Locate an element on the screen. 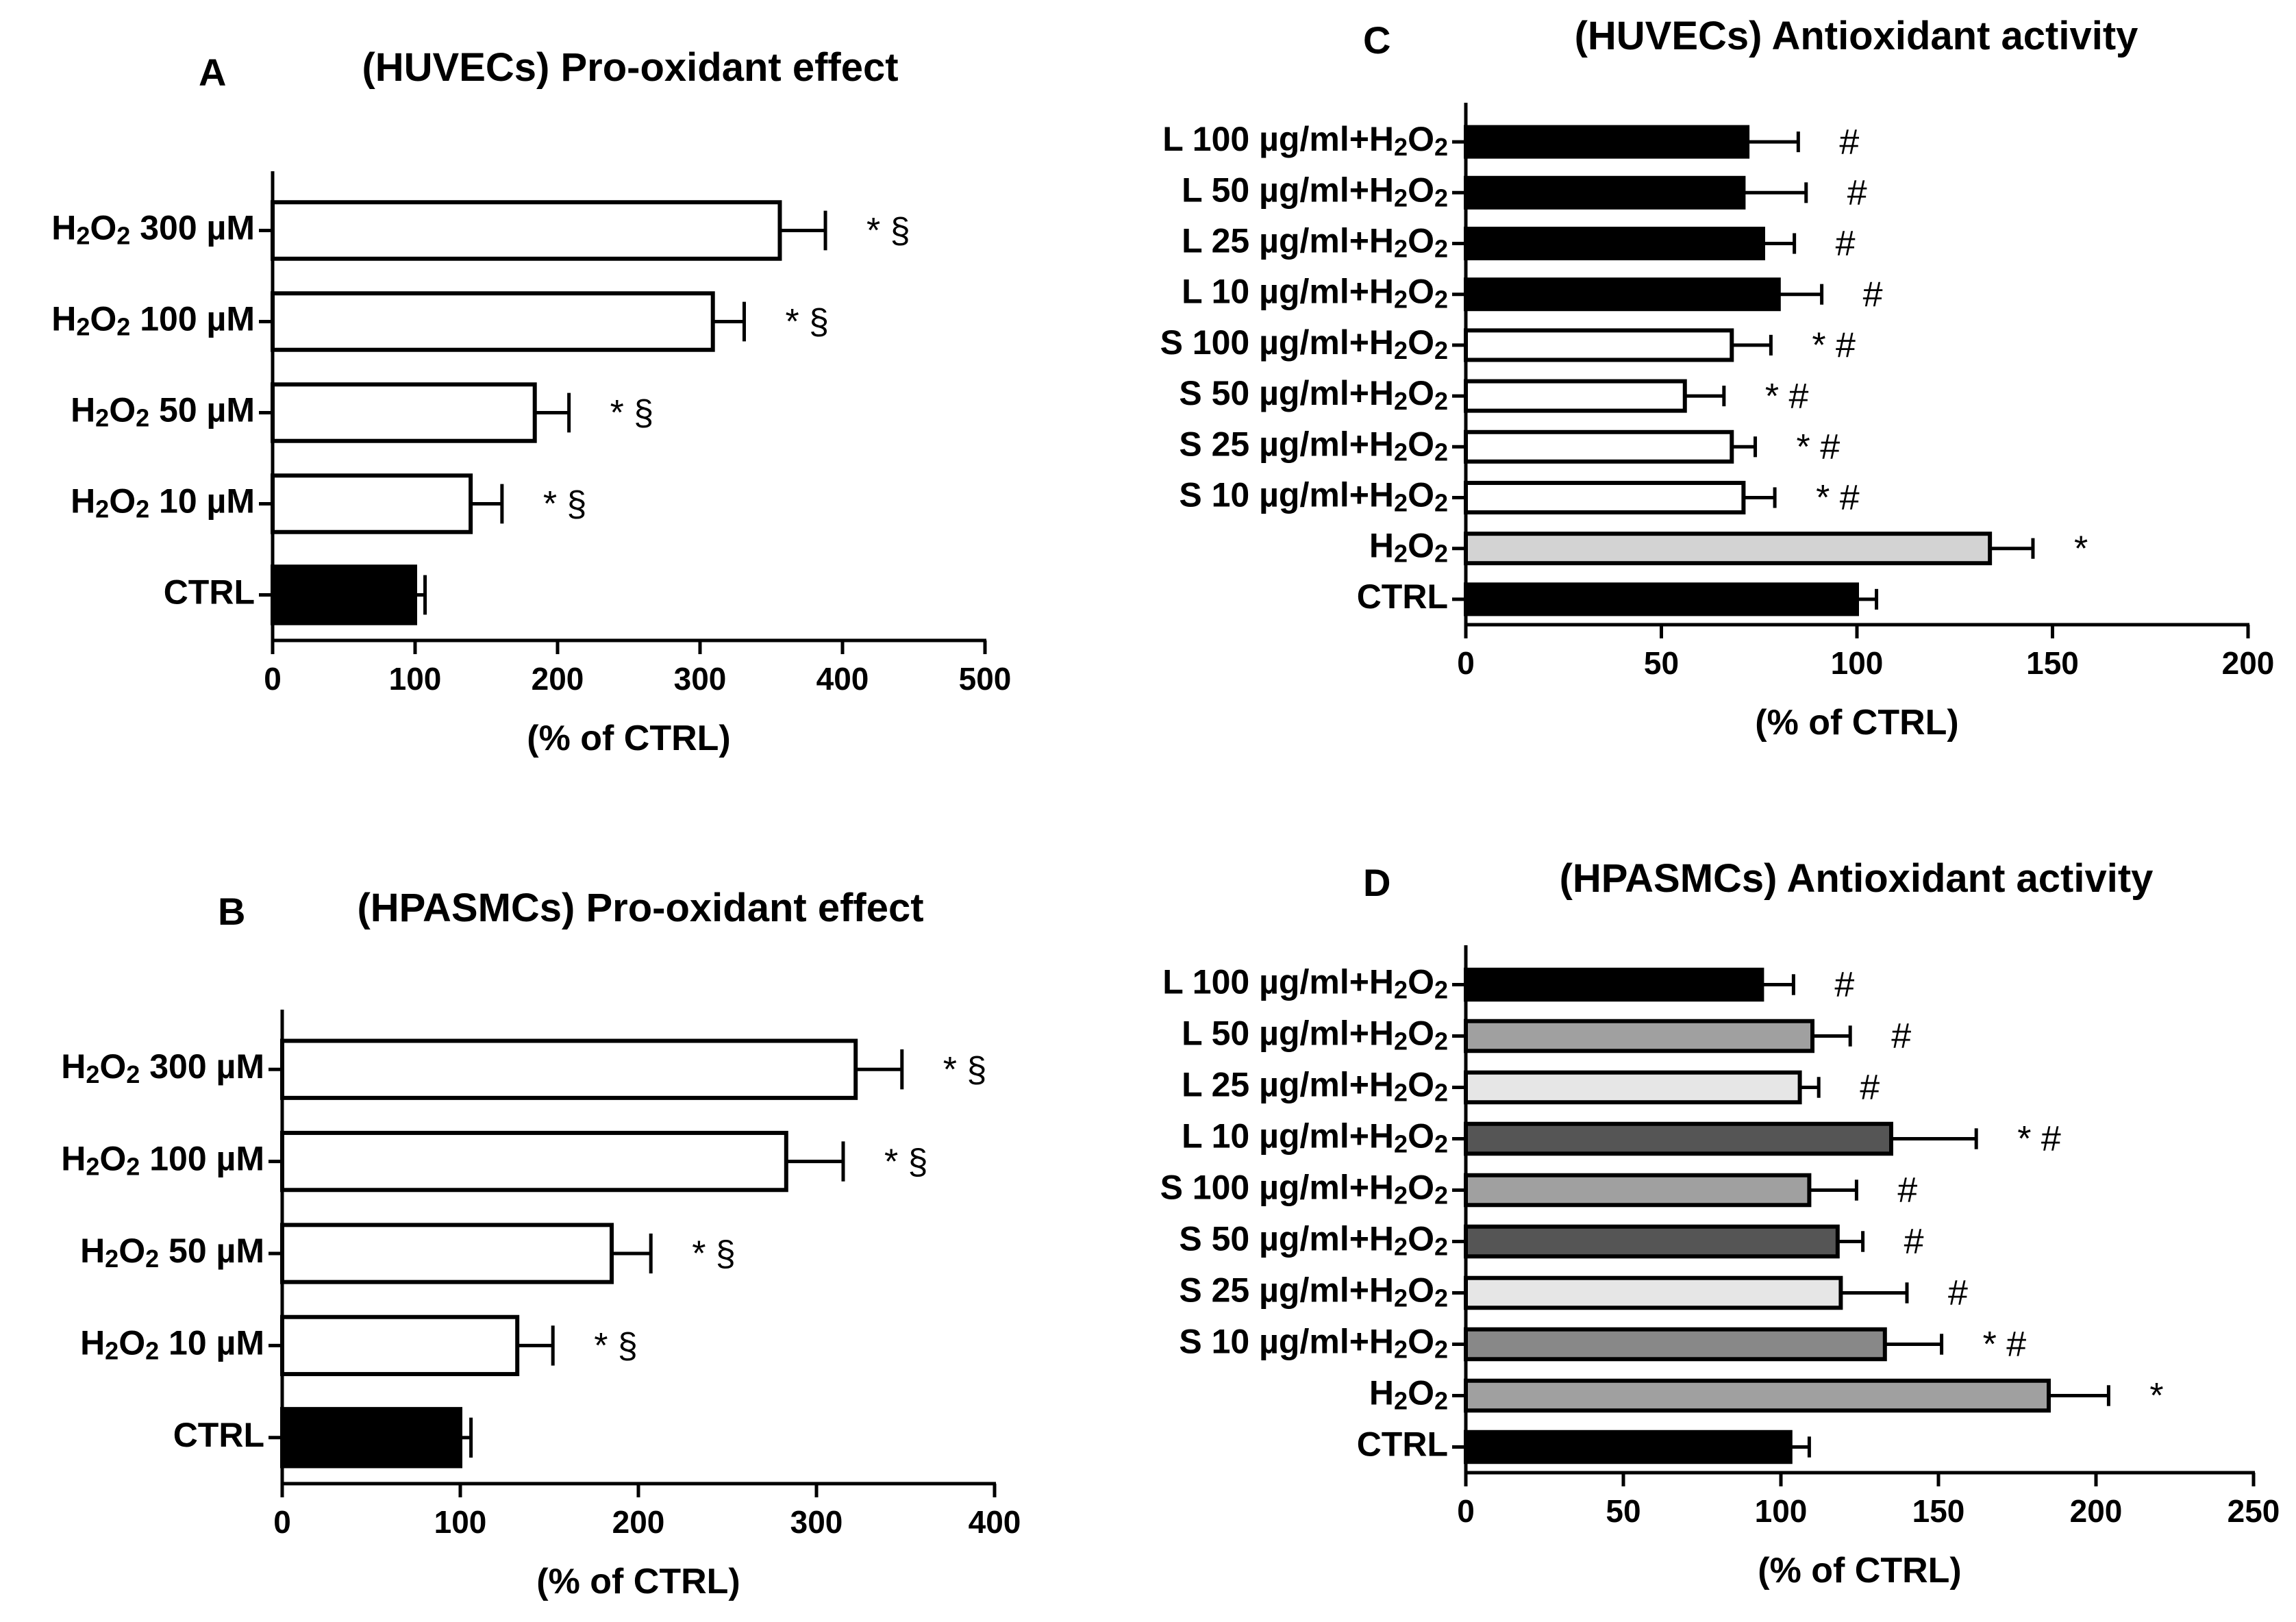 The image size is (2296, 1622). panel-letter: B is located at coordinates (231, 912).